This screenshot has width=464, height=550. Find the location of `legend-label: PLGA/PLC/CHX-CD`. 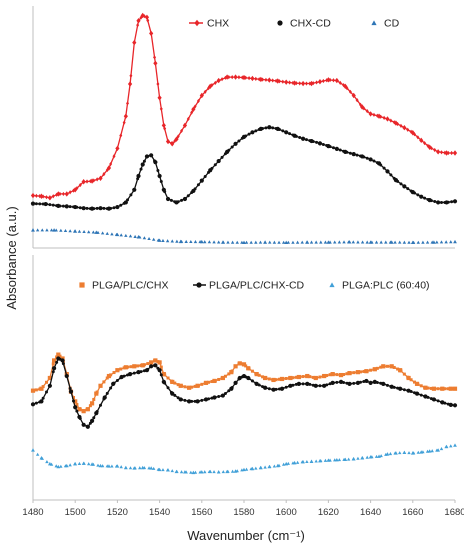

legend-label: PLGA/PLC/CHX-CD is located at coordinates (257, 286).